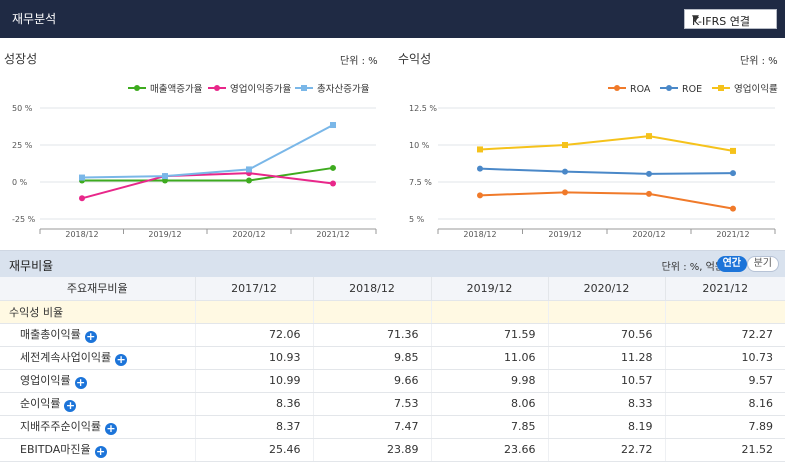 The image size is (785, 467). Describe the element at coordinates (762, 264) in the screenshot. I see `toggle-quarter: 분기` at that location.